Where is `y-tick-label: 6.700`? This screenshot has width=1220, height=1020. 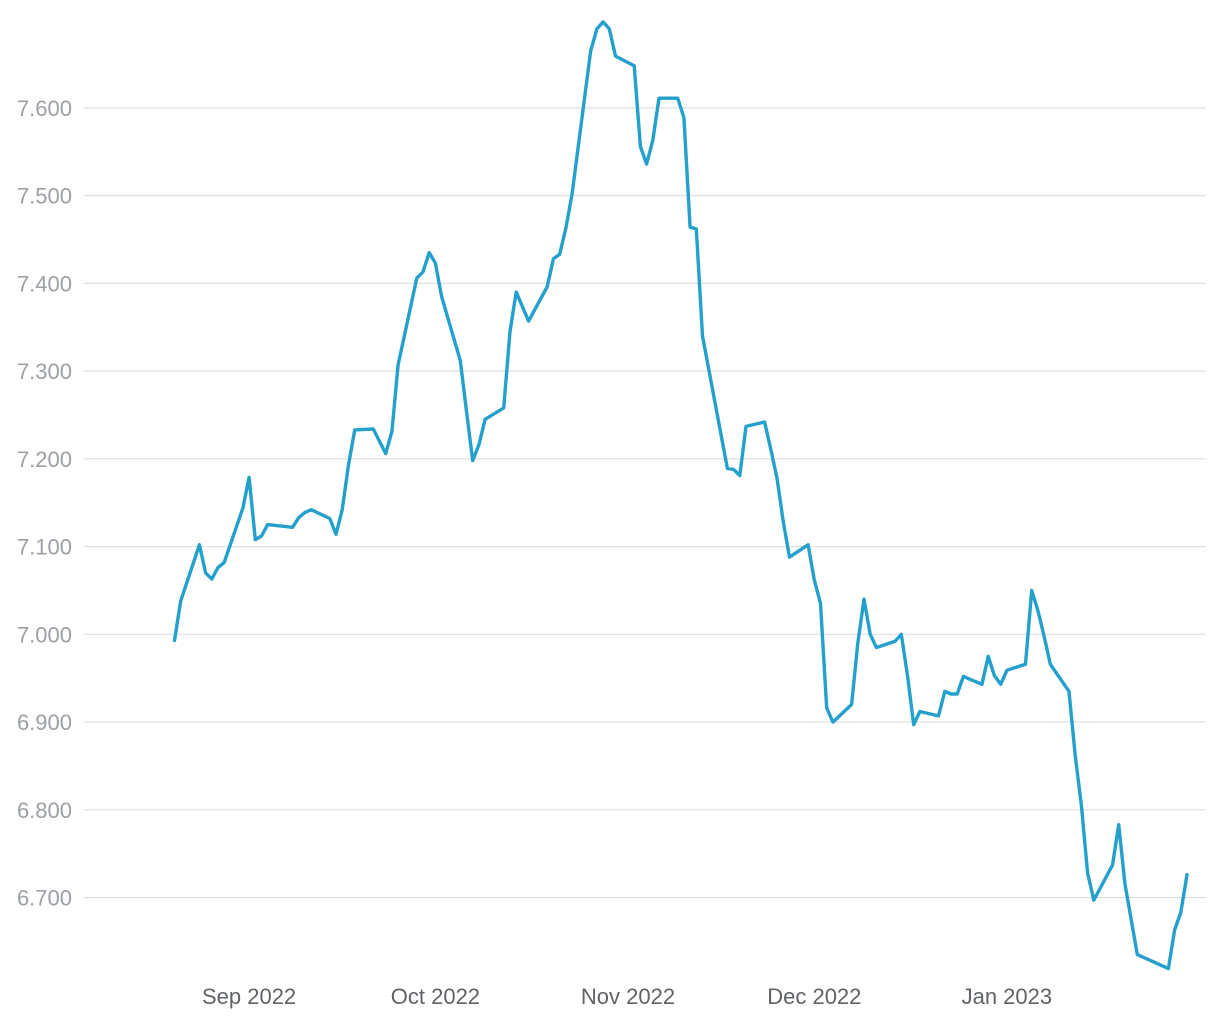
y-tick-label: 6.700 is located at coordinates (44, 898).